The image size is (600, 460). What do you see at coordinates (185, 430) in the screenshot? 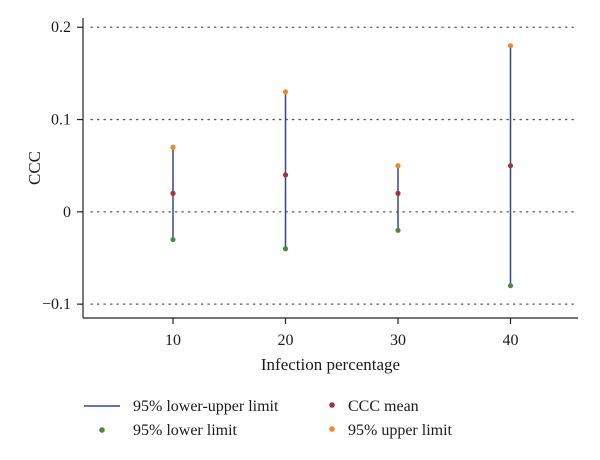
I see `legend-label-lower: 95% lower limit` at bounding box center [185, 430].